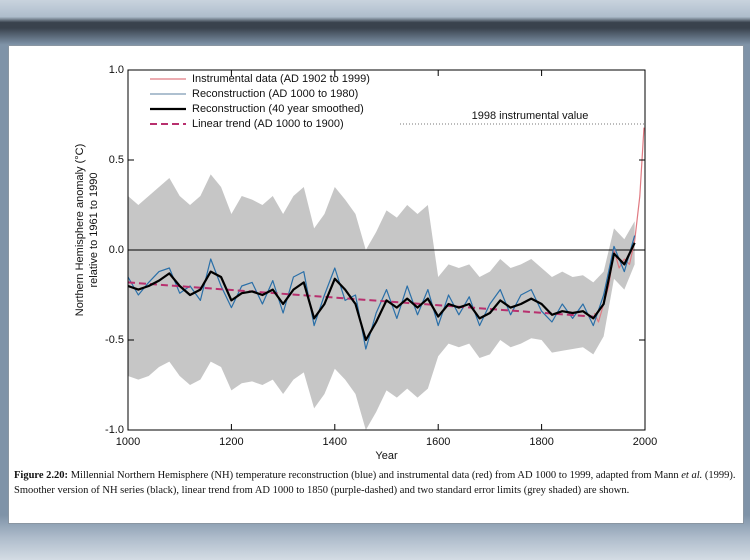 The width and height of the screenshot is (750, 560). What do you see at coordinates (116, 160) in the screenshot?
I see `y-tick-label: 0.5` at bounding box center [116, 160].